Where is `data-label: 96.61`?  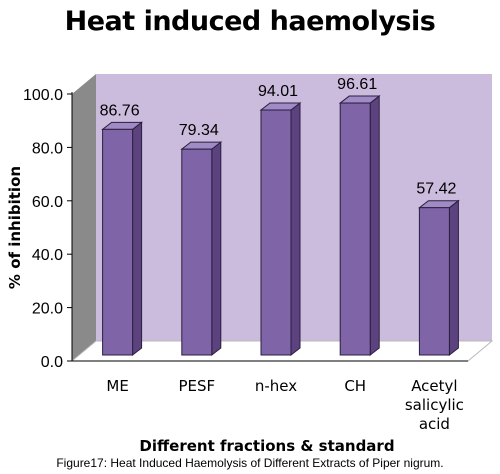
data-label: 96.61 is located at coordinates (357, 84).